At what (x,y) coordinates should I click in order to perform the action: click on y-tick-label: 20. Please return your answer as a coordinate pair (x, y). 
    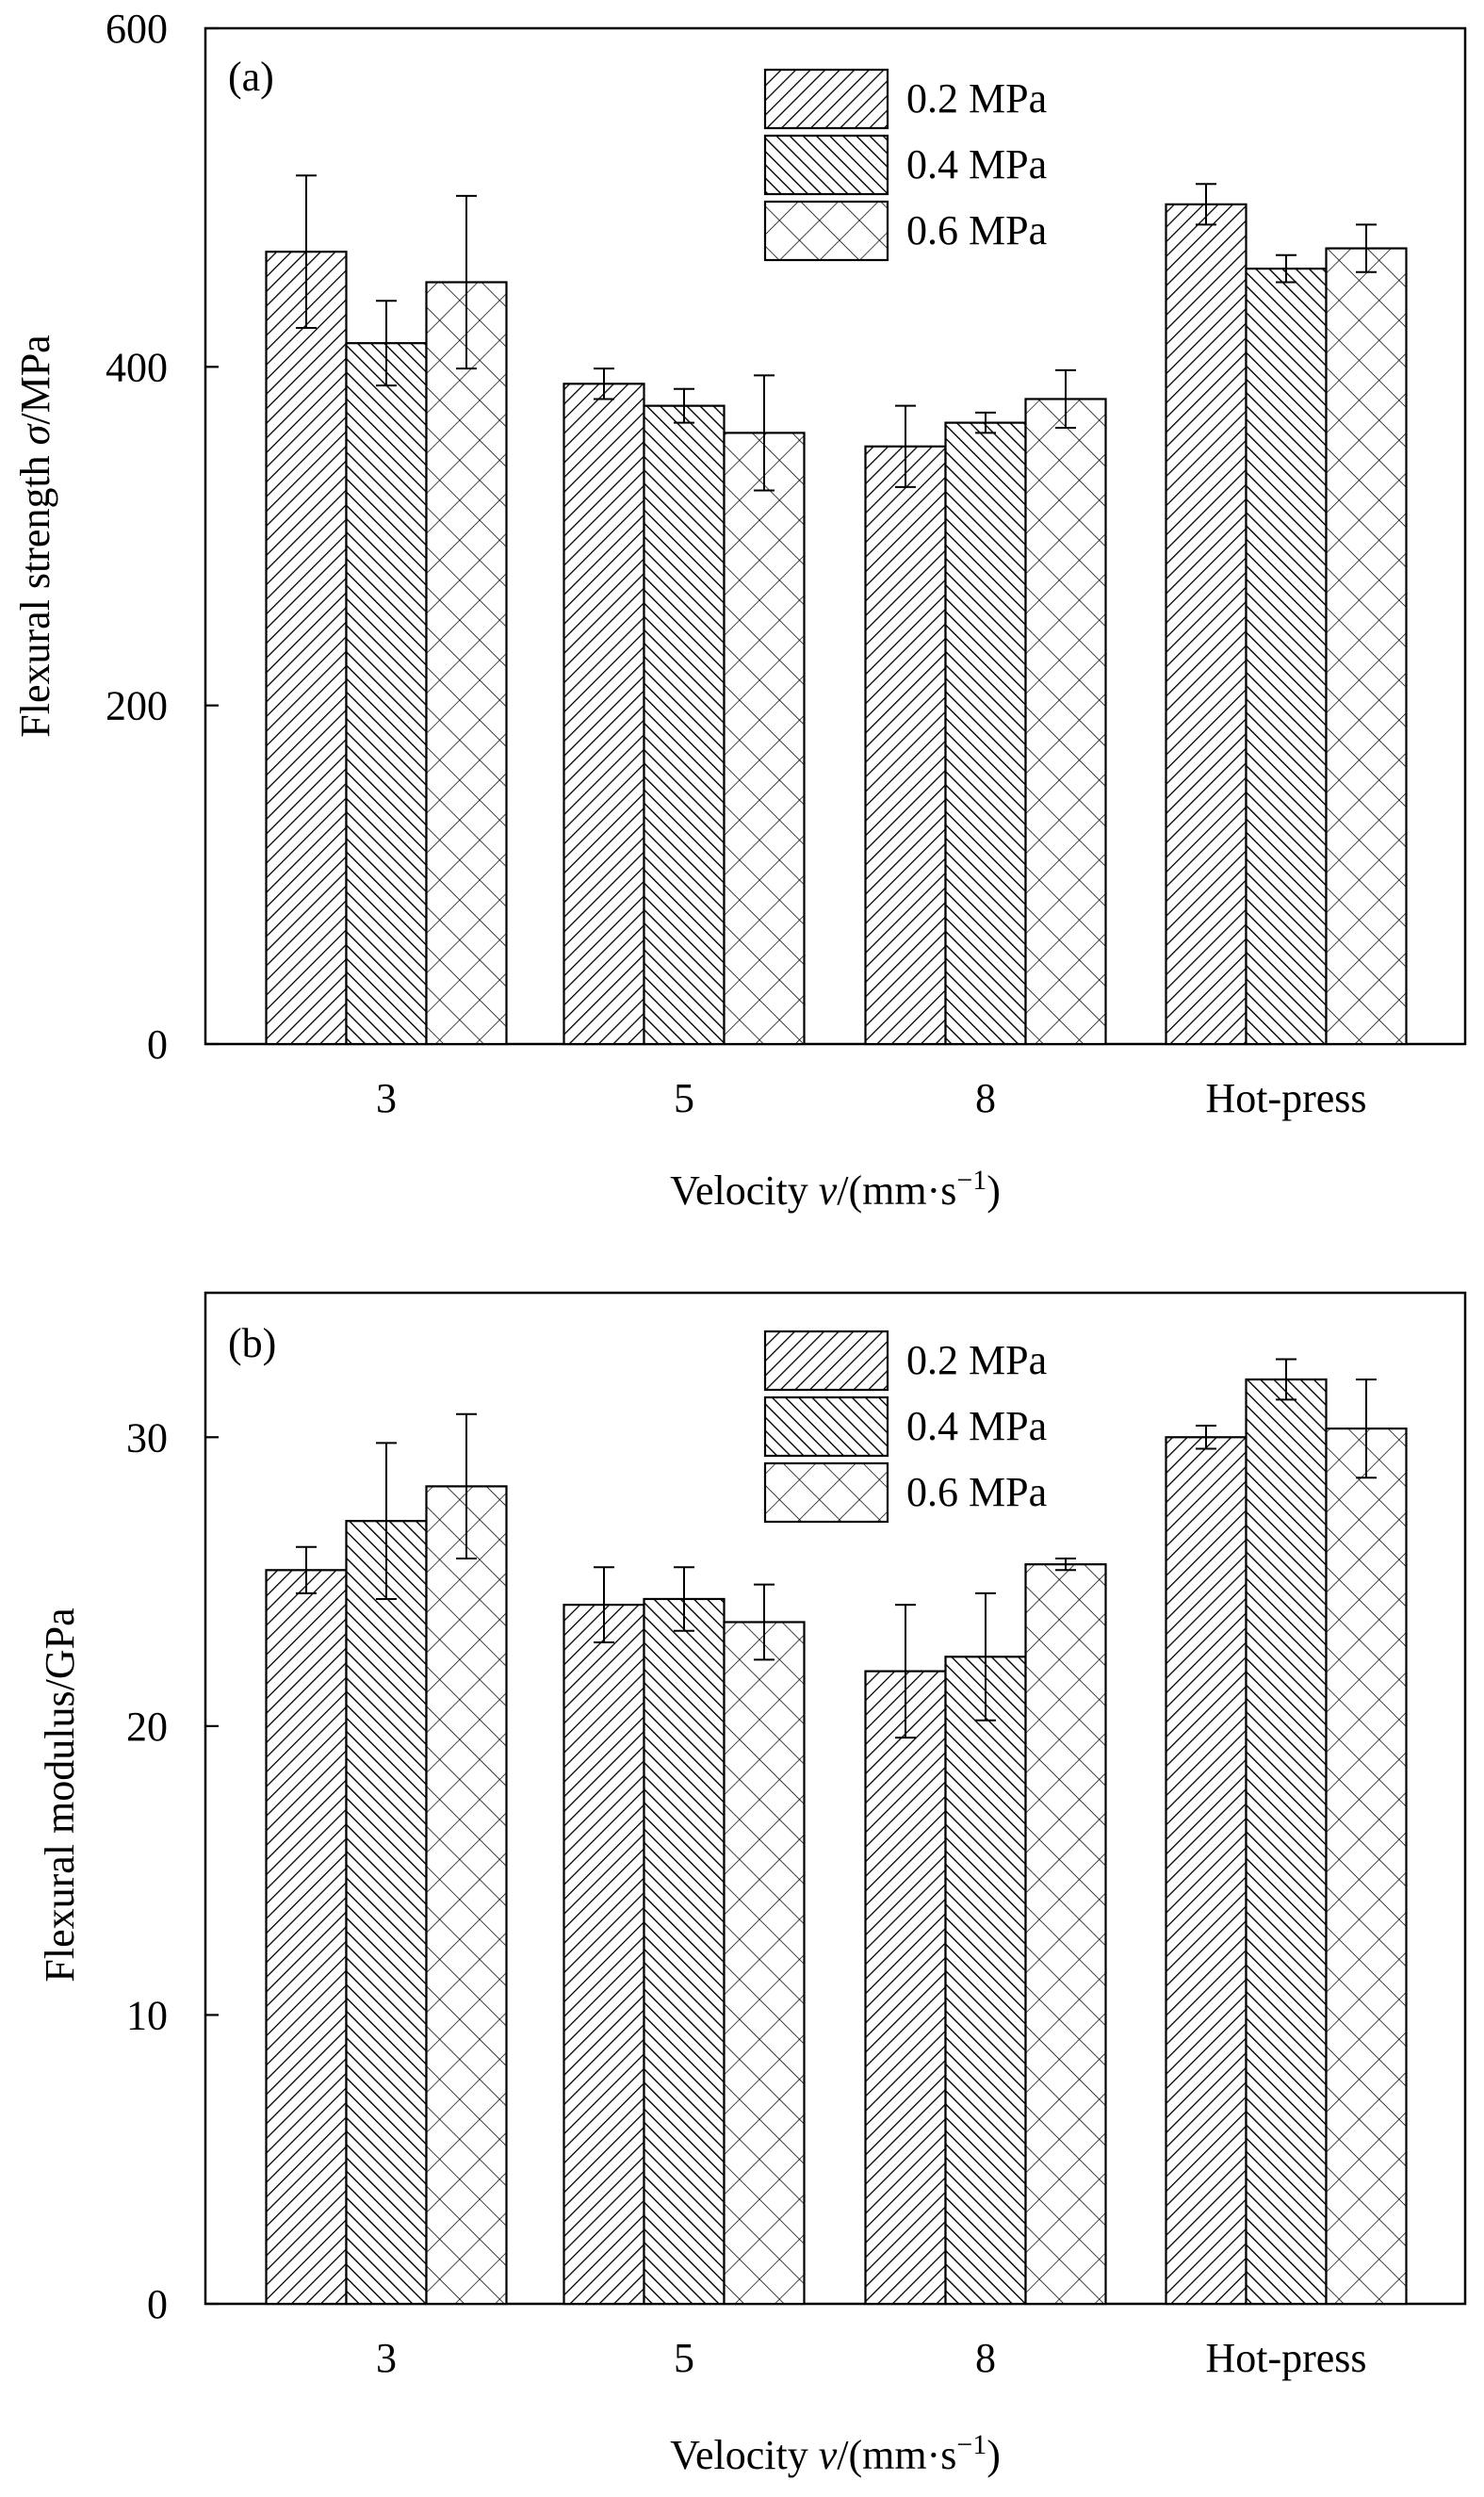
    Looking at the image, I should click on (147, 1727).